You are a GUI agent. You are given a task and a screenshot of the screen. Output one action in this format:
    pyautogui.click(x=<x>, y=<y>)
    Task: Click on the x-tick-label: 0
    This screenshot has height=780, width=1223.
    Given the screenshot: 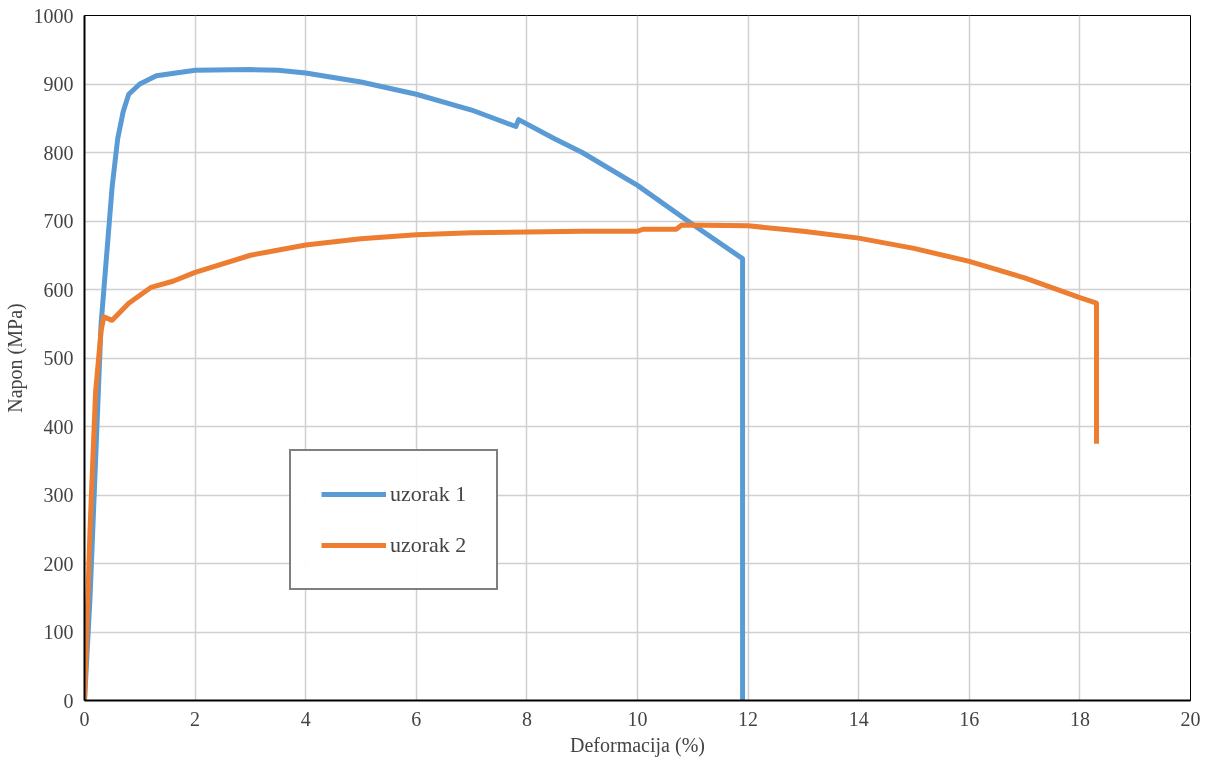 What is the action you would take?
    pyautogui.click(x=84, y=718)
    